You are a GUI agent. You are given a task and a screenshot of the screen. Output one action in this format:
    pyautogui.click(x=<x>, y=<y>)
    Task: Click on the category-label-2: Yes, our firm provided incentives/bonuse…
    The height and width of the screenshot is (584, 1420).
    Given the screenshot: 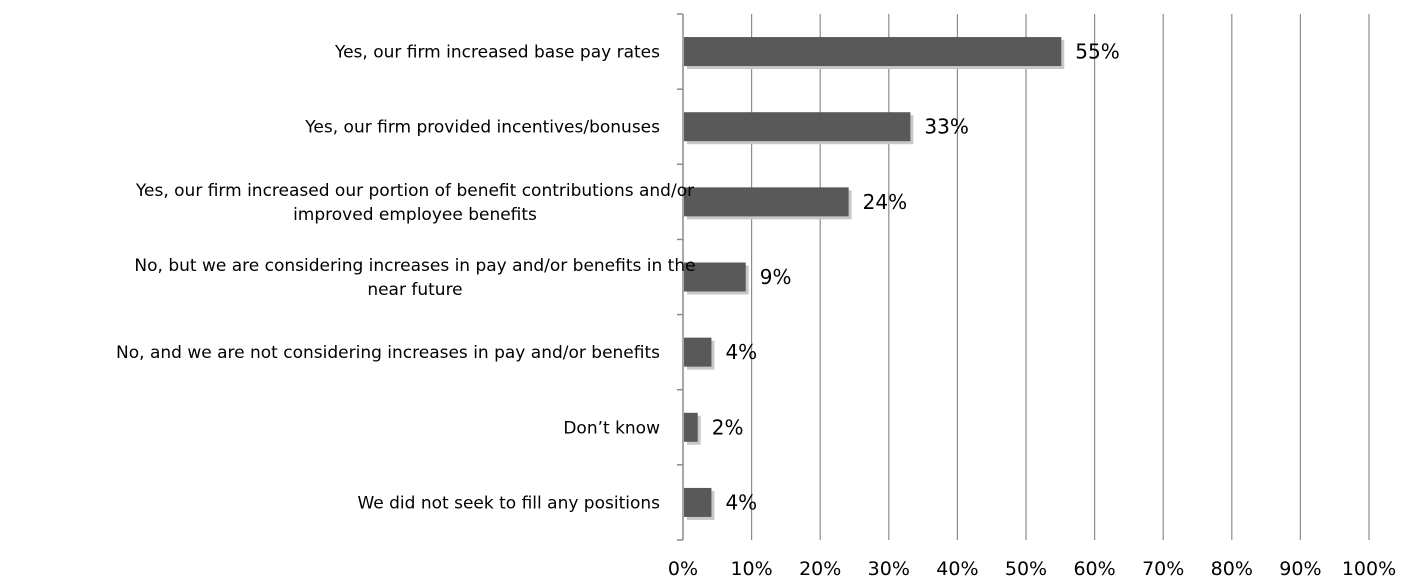 What is the action you would take?
    pyautogui.click(x=482, y=128)
    